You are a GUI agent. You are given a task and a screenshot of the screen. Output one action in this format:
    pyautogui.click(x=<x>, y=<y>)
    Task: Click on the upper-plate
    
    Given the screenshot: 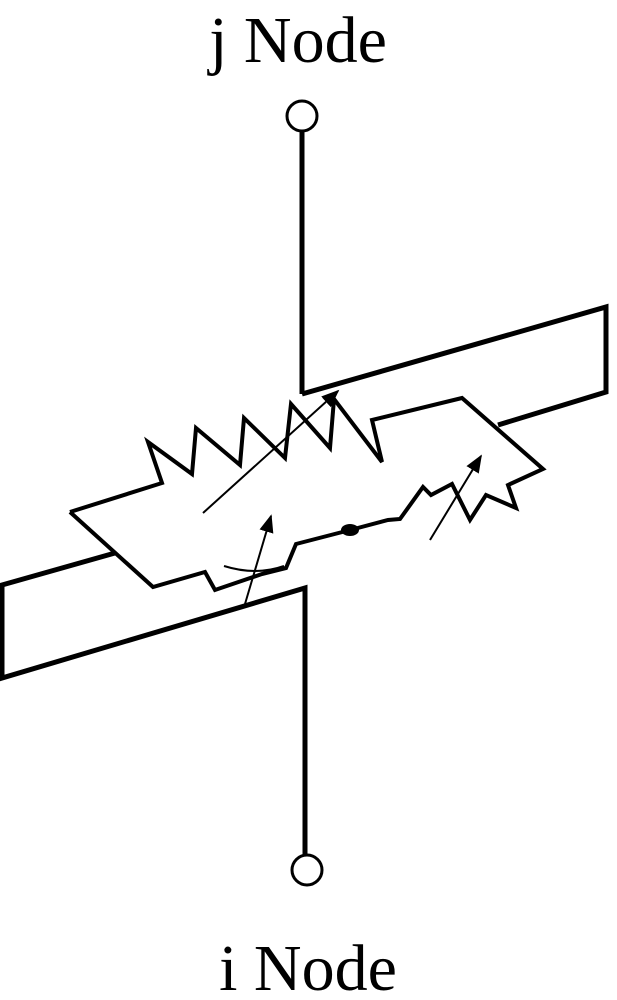 What is the action you would take?
    pyautogui.click(x=455, y=365)
    